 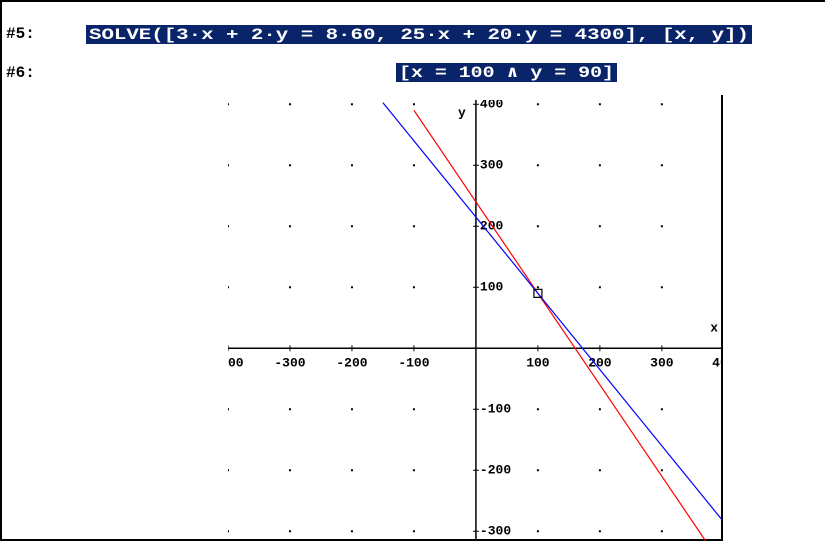 I want to click on x-tick-label: -300, so click(x=289, y=363).